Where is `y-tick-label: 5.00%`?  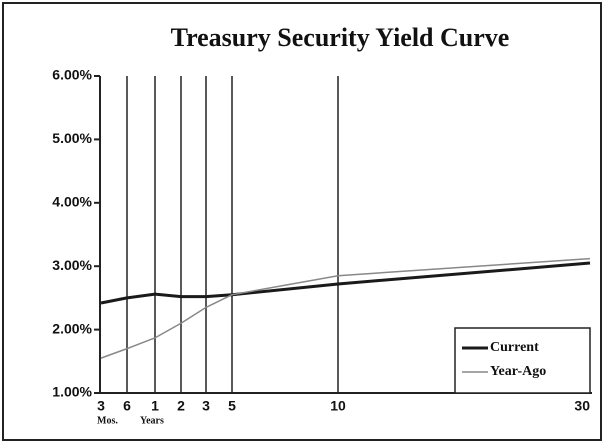
y-tick-label: 5.00% is located at coordinates (72, 138).